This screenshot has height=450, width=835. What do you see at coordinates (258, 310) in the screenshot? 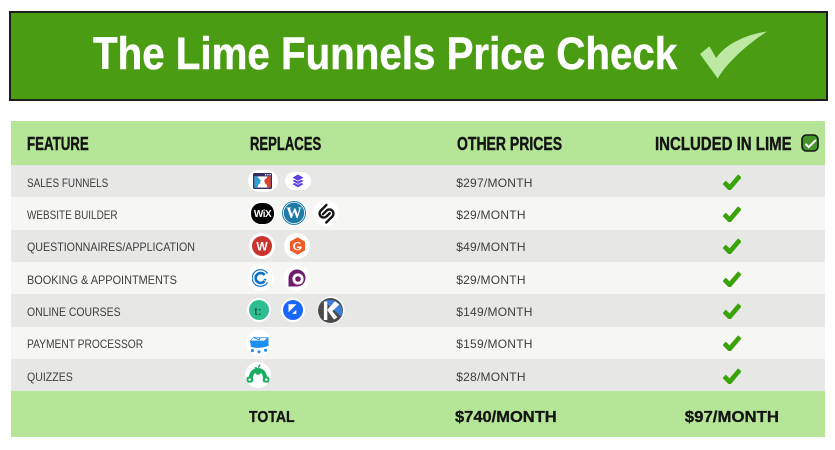
I see `svg-text: t:` at bounding box center [258, 310].